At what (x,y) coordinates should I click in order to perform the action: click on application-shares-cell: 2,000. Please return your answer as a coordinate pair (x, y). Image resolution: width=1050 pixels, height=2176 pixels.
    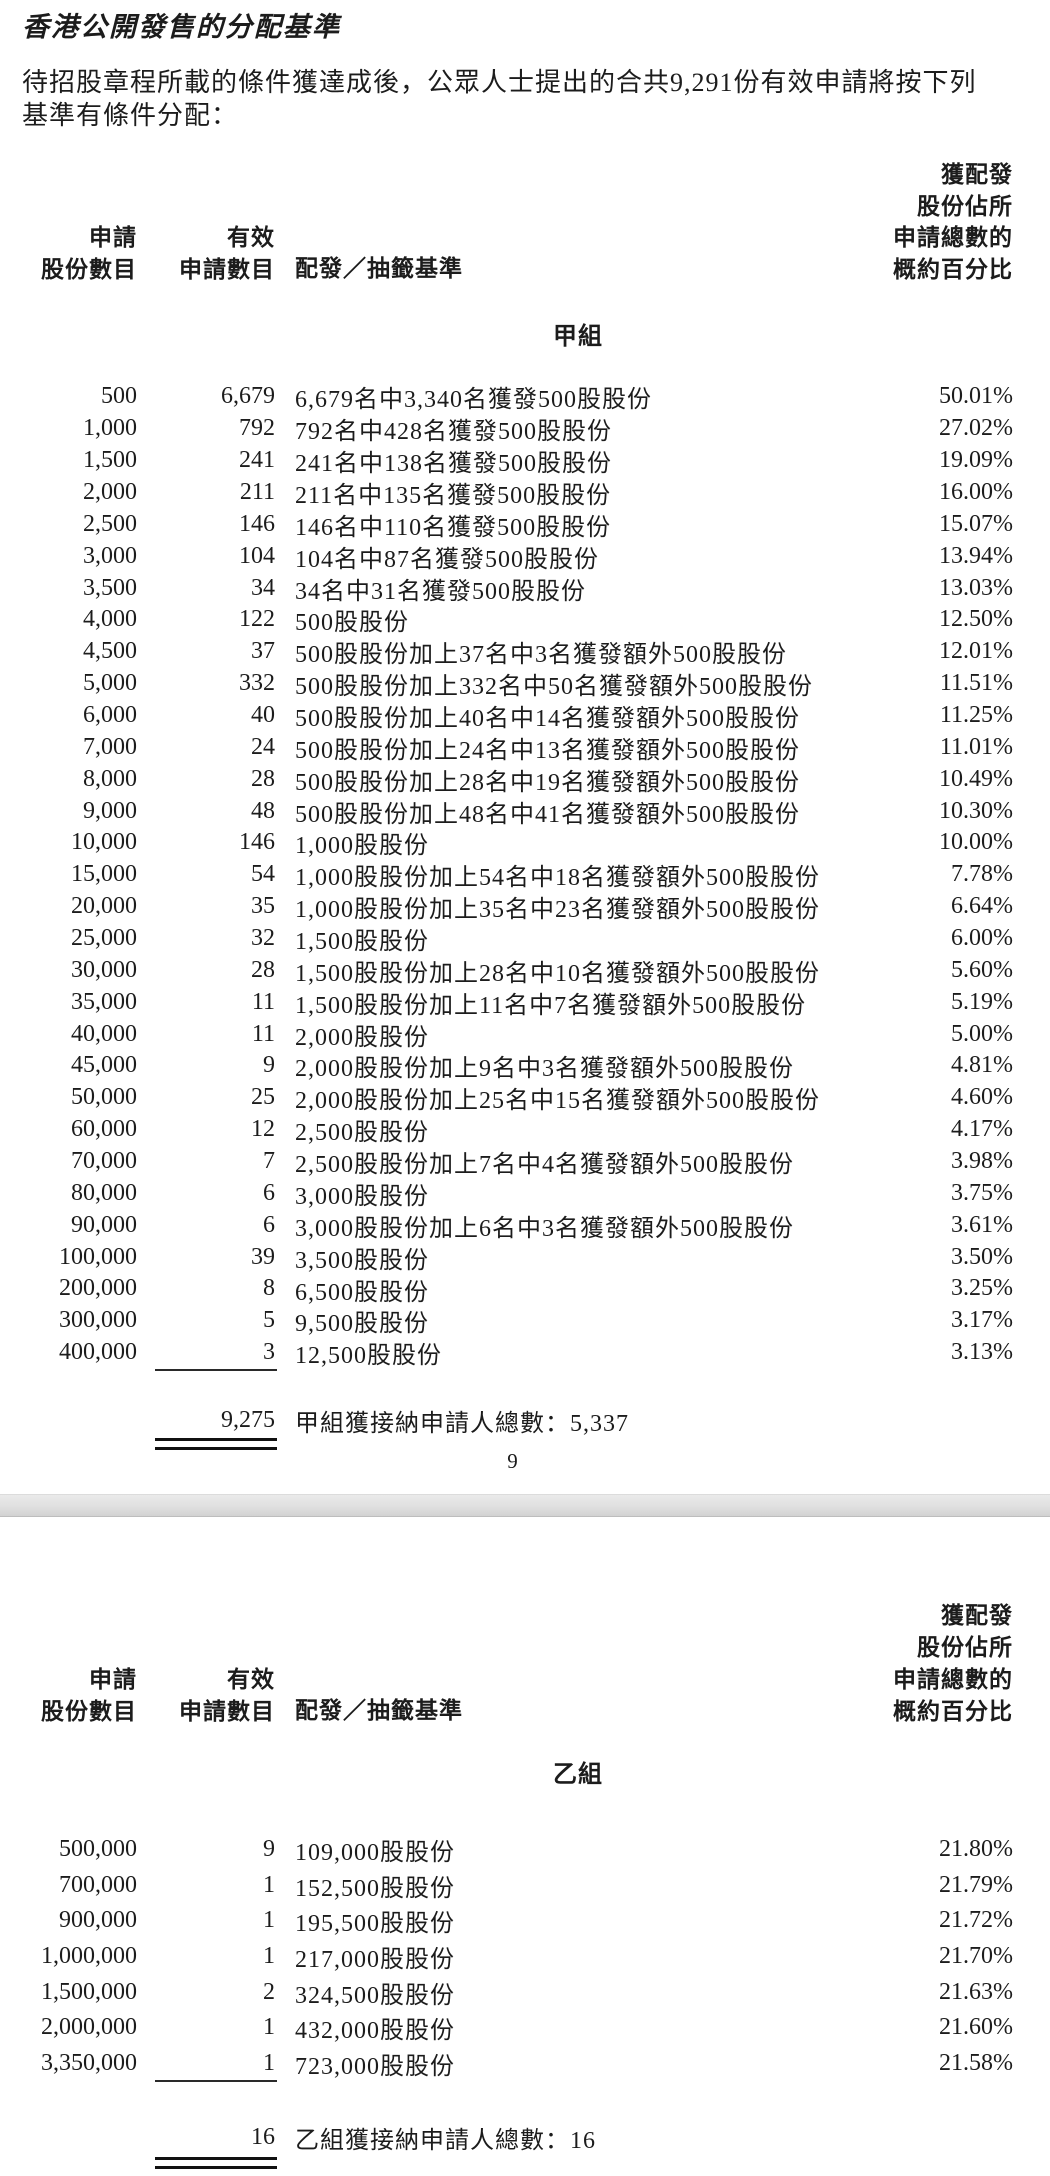
    Looking at the image, I should click on (110, 492).